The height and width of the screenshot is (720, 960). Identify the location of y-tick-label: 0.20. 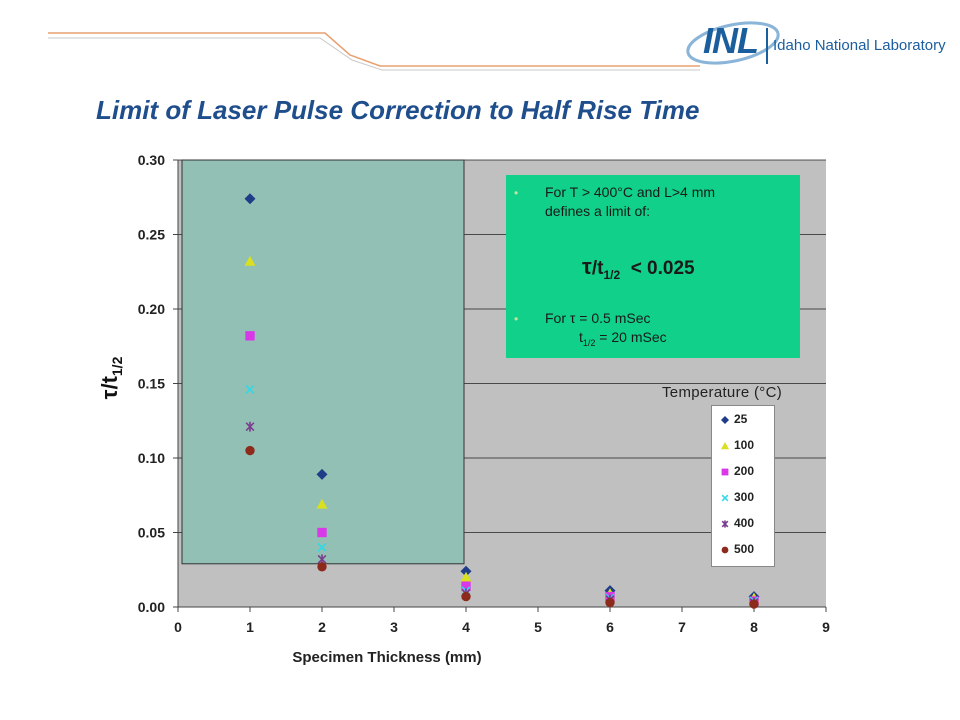
(151, 309).